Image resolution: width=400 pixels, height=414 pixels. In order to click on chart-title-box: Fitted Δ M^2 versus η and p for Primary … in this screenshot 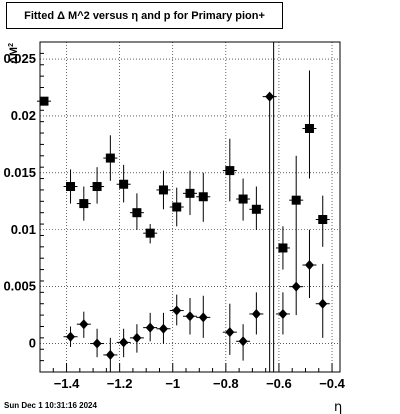, I will do `click(144, 15)`.